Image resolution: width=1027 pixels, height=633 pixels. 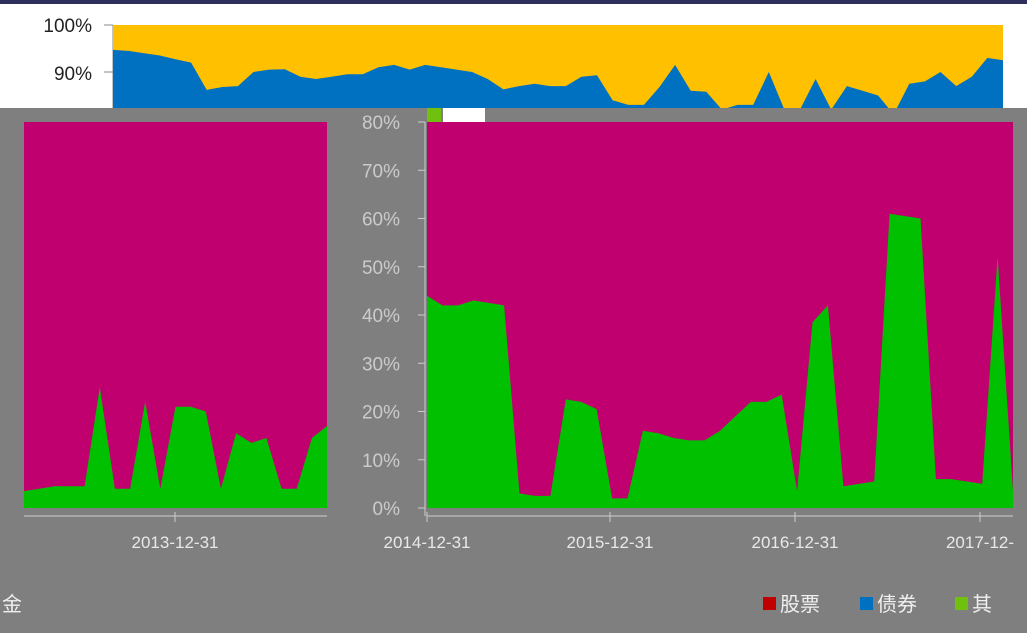 What do you see at coordinates (381, 268) in the screenshot?
I see `mid-y-tick-label: 50%` at bounding box center [381, 268].